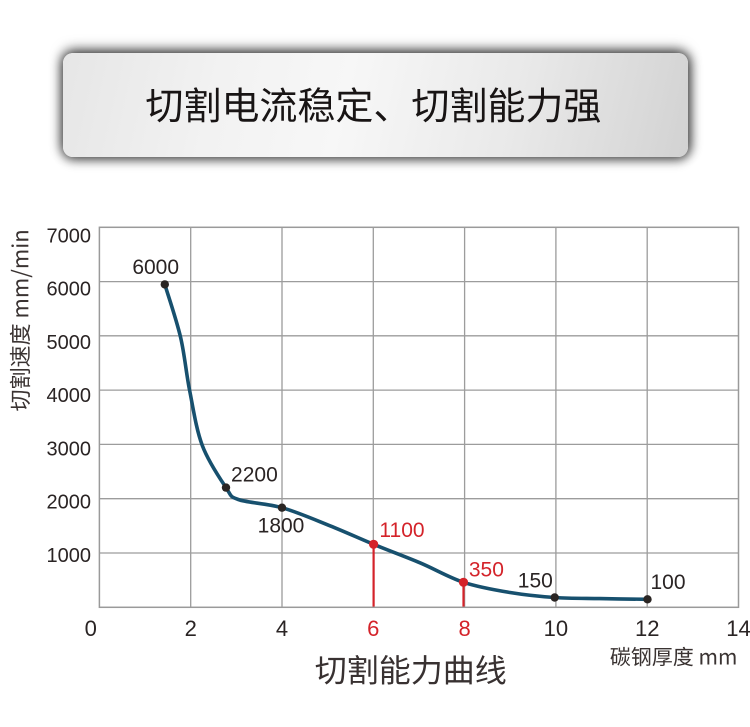  I want to click on svg-text: 2, so click(191, 628).